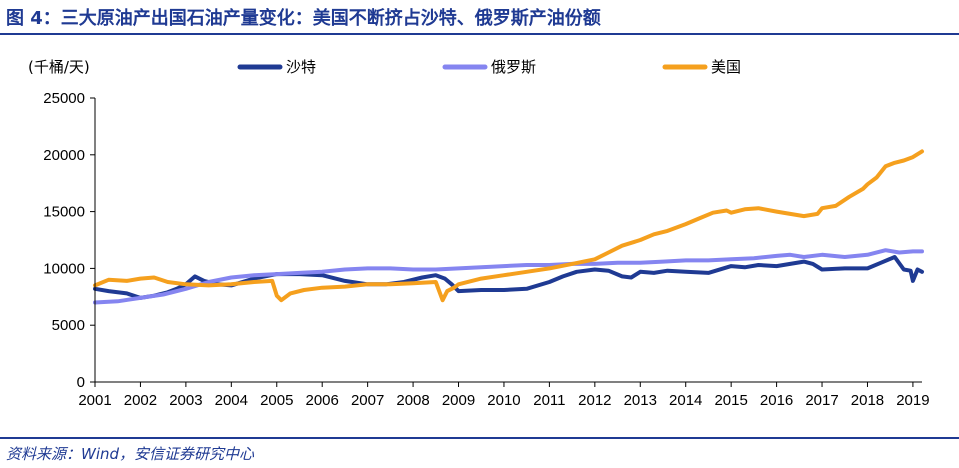  What do you see at coordinates (367, 400) in the screenshot?
I see `x-tick-label: 2007` at bounding box center [367, 400].